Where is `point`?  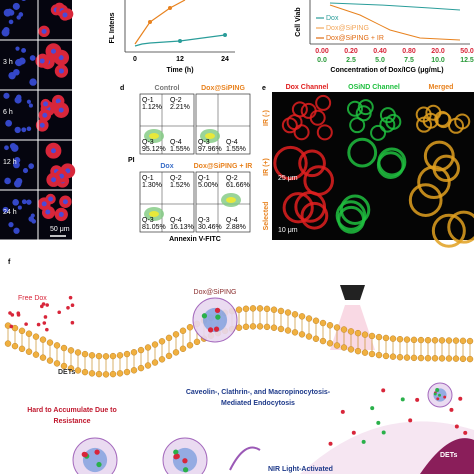
point is located at coordinates (150, 22).